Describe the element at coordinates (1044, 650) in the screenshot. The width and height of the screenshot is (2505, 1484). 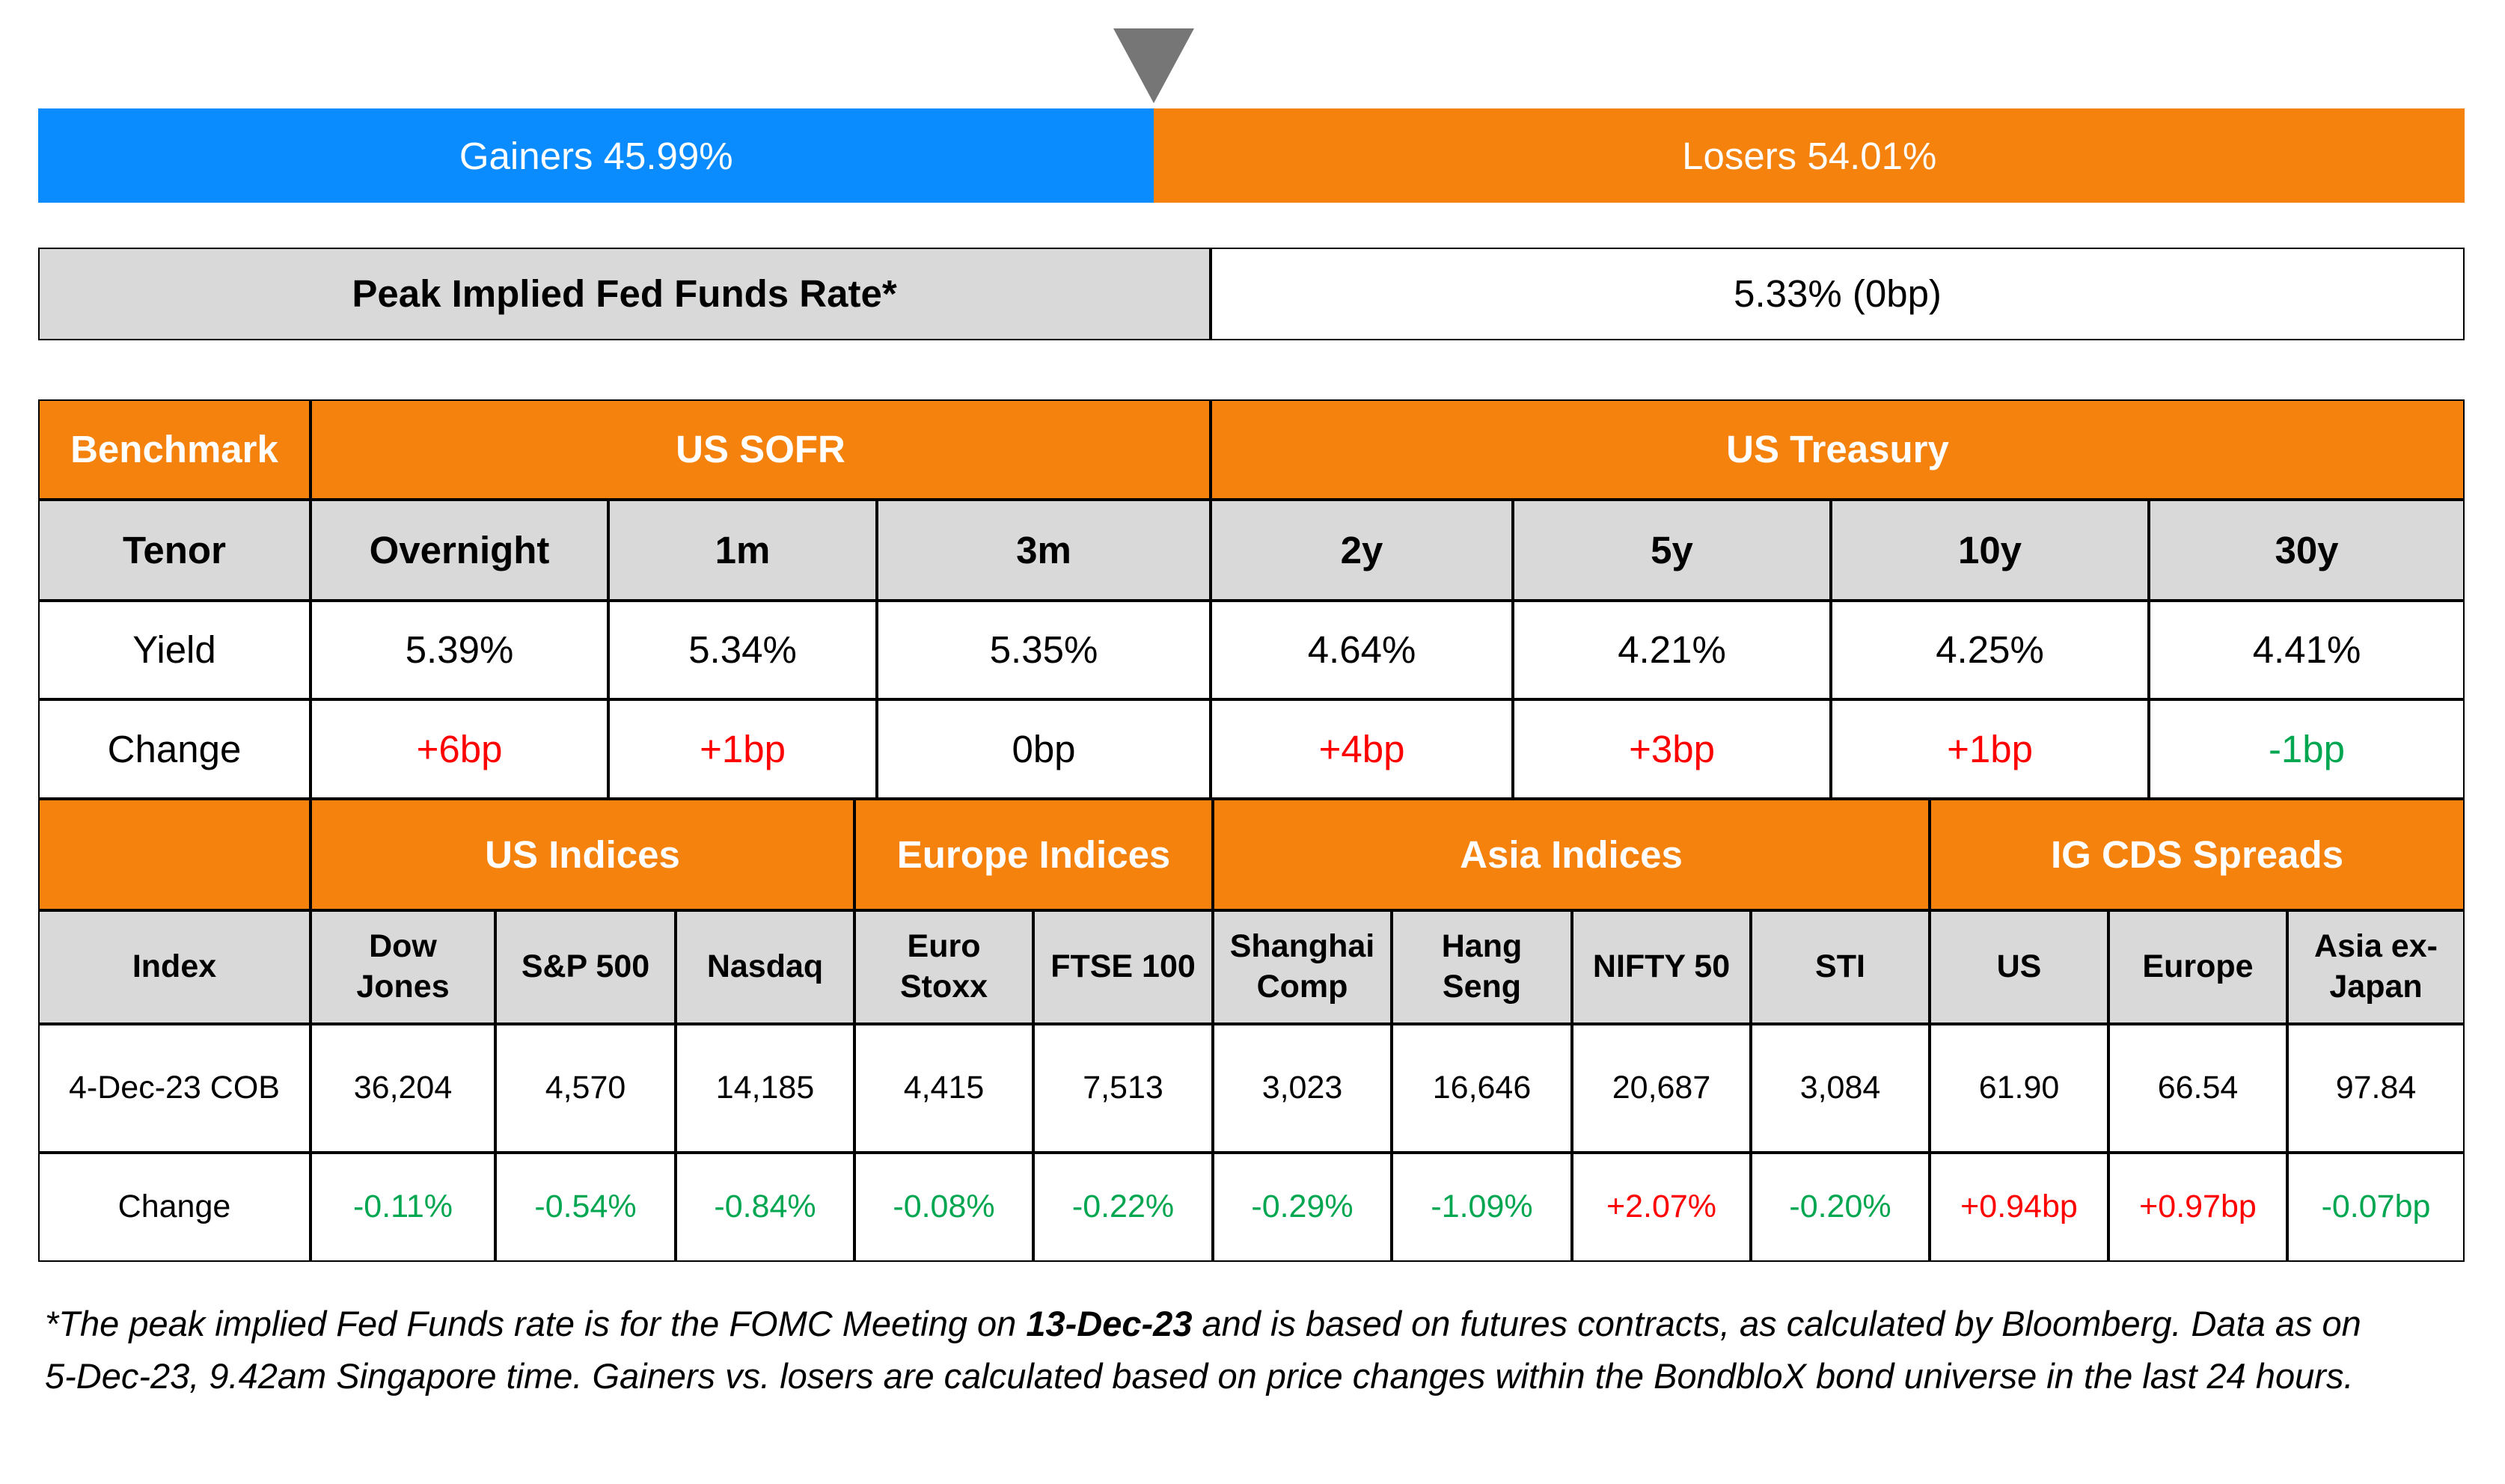
I see `rates-cell: 5.35%` at that location.